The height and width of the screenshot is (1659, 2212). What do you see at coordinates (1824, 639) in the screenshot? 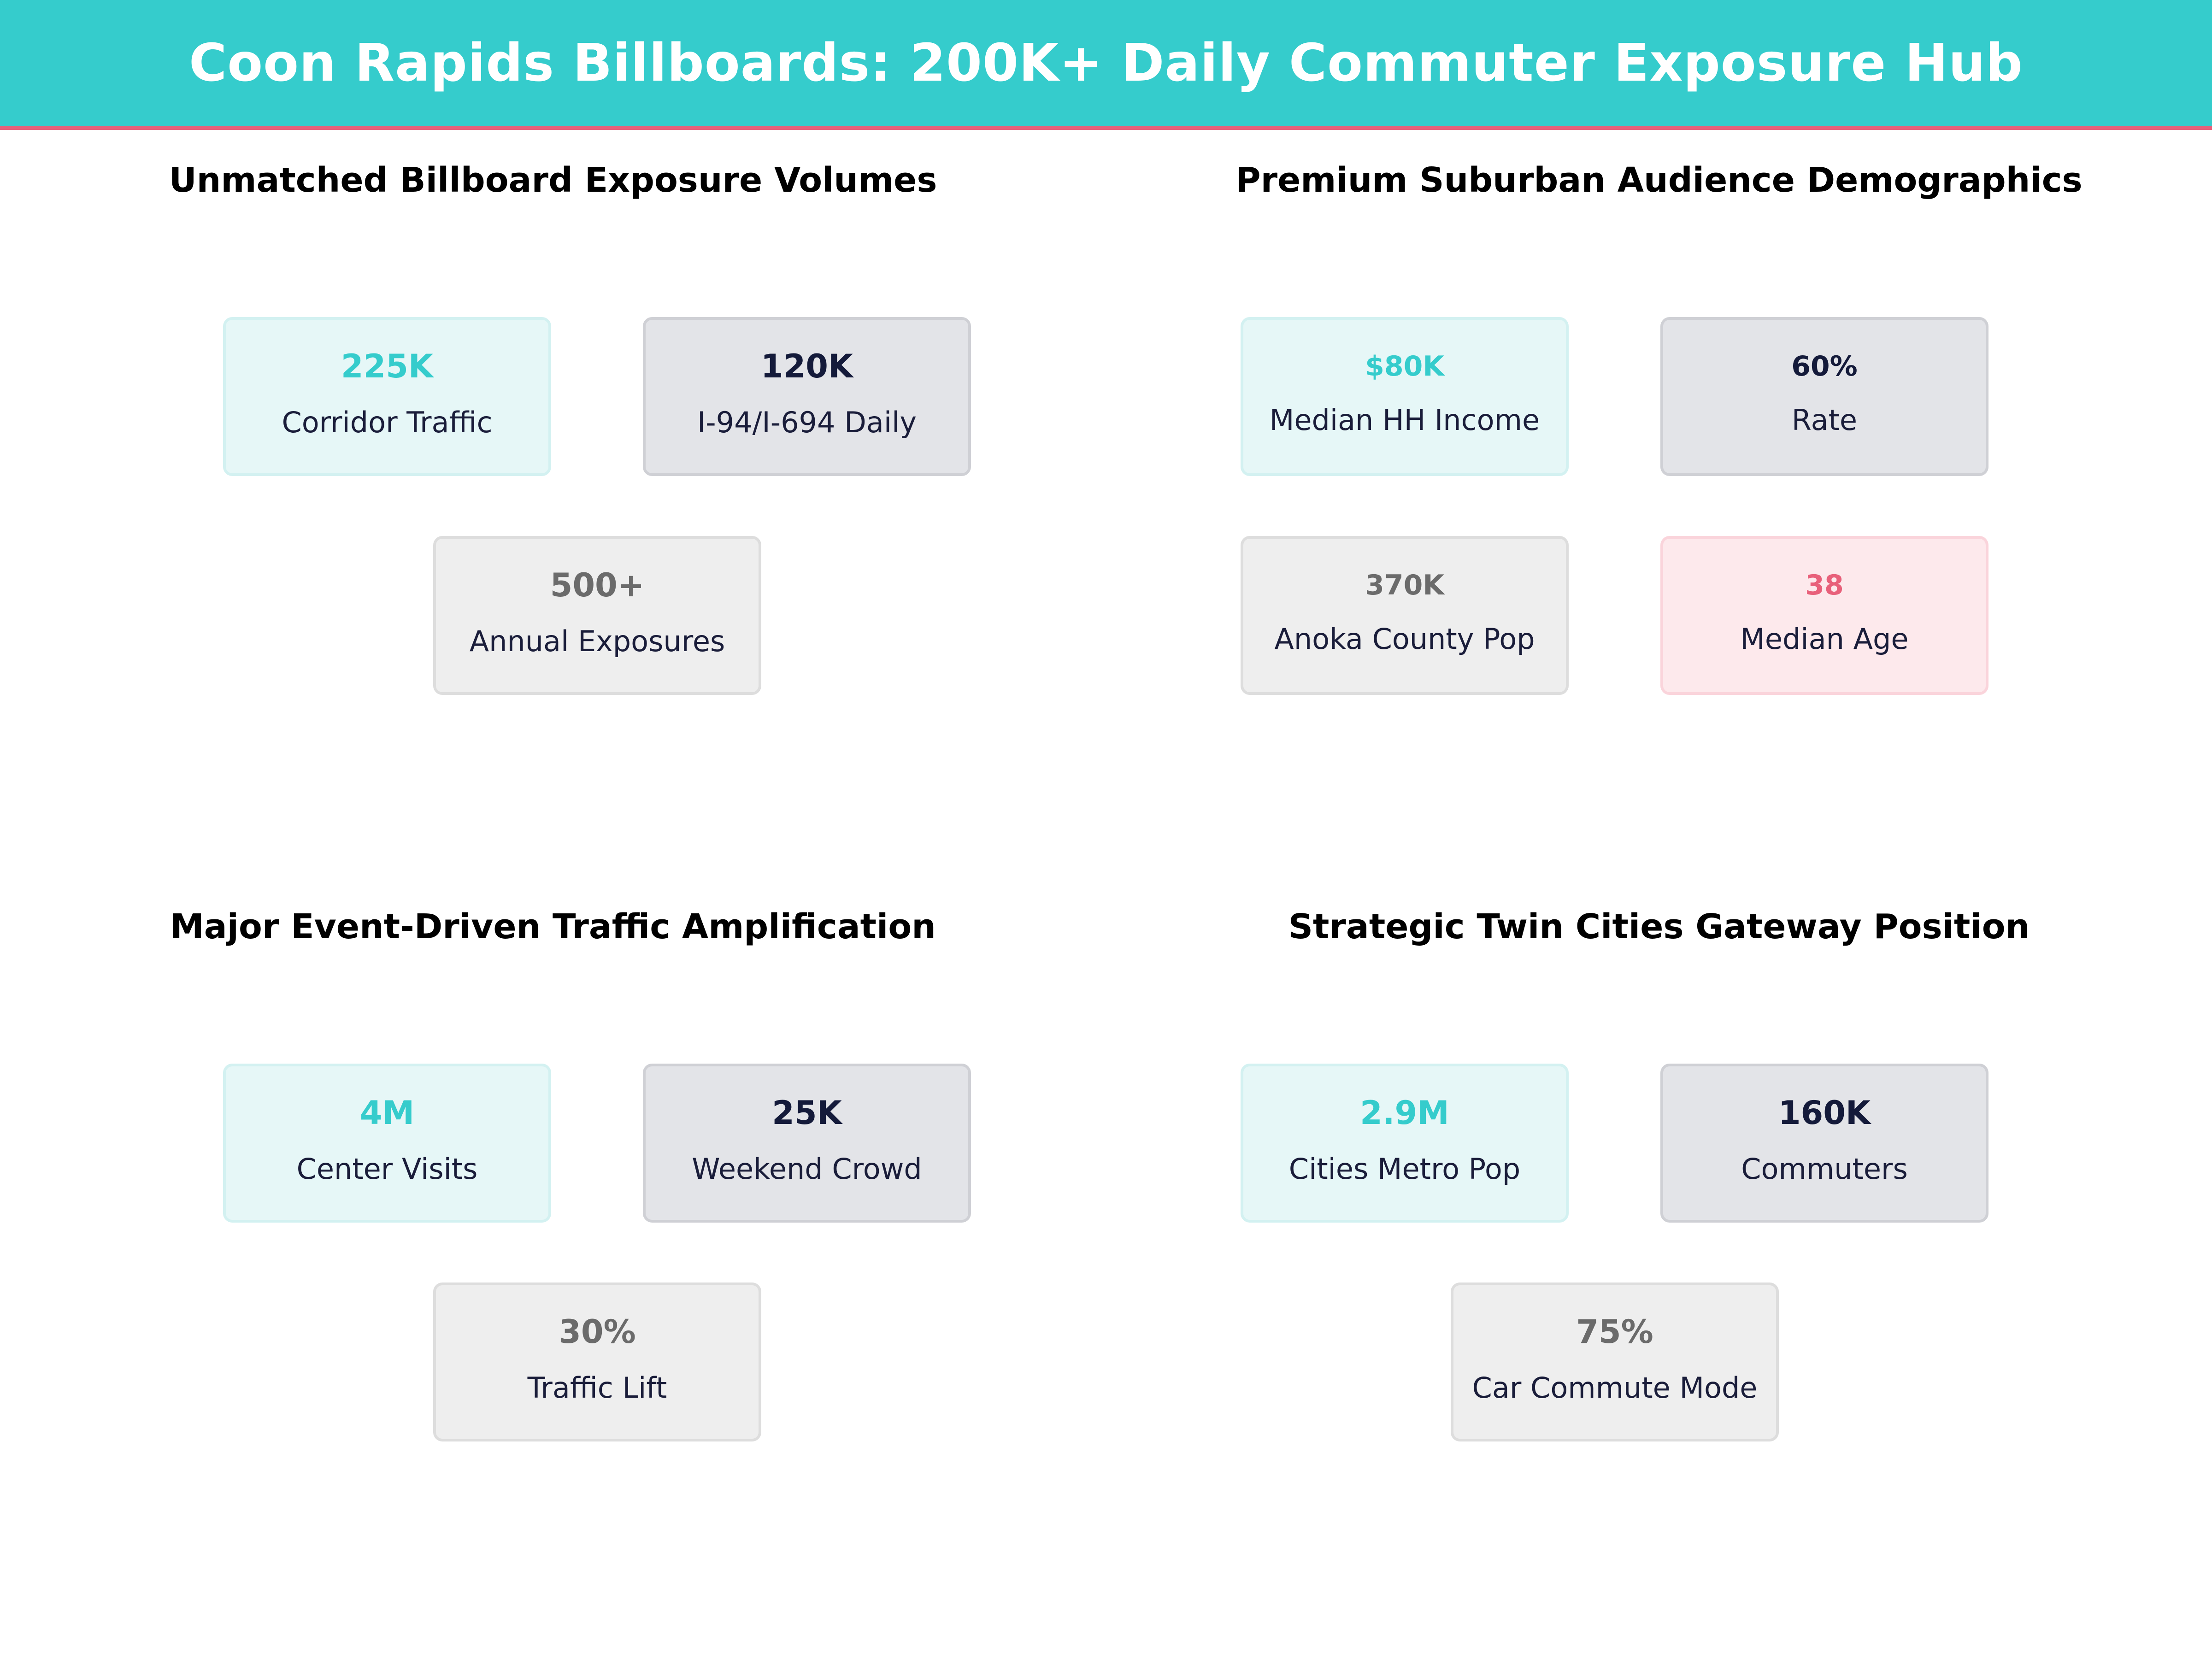
I see `stat-label: Median Age` at bounding box center [1824, 639].